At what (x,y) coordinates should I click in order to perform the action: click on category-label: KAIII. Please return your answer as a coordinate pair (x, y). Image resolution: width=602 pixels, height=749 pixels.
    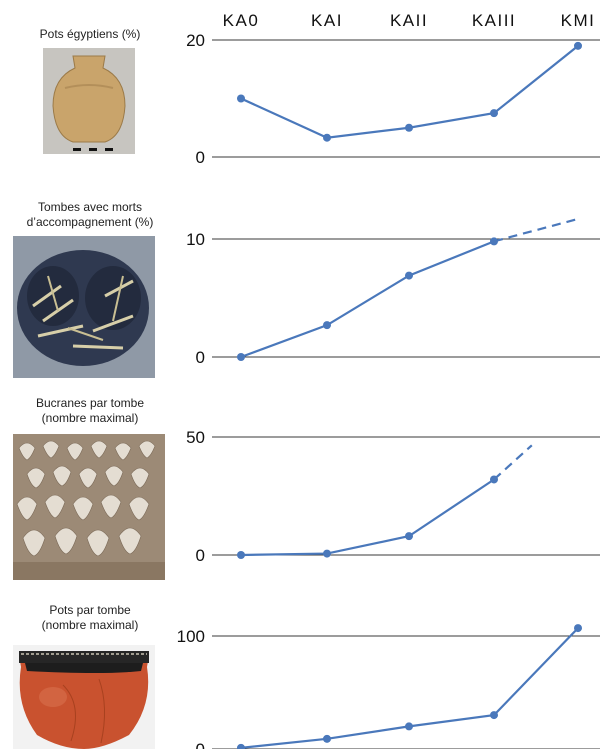
    Looking at the image, I should click on (494, 20).